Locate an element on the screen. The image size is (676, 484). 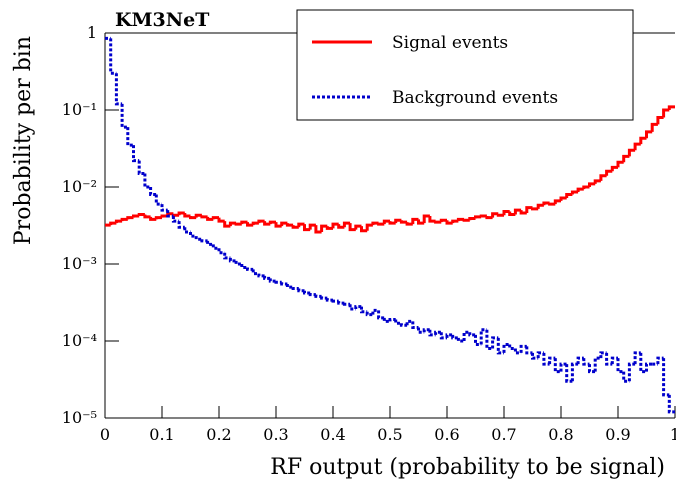
y-tick-label: 10⁻⁵ is located at coordinates (79, 417).